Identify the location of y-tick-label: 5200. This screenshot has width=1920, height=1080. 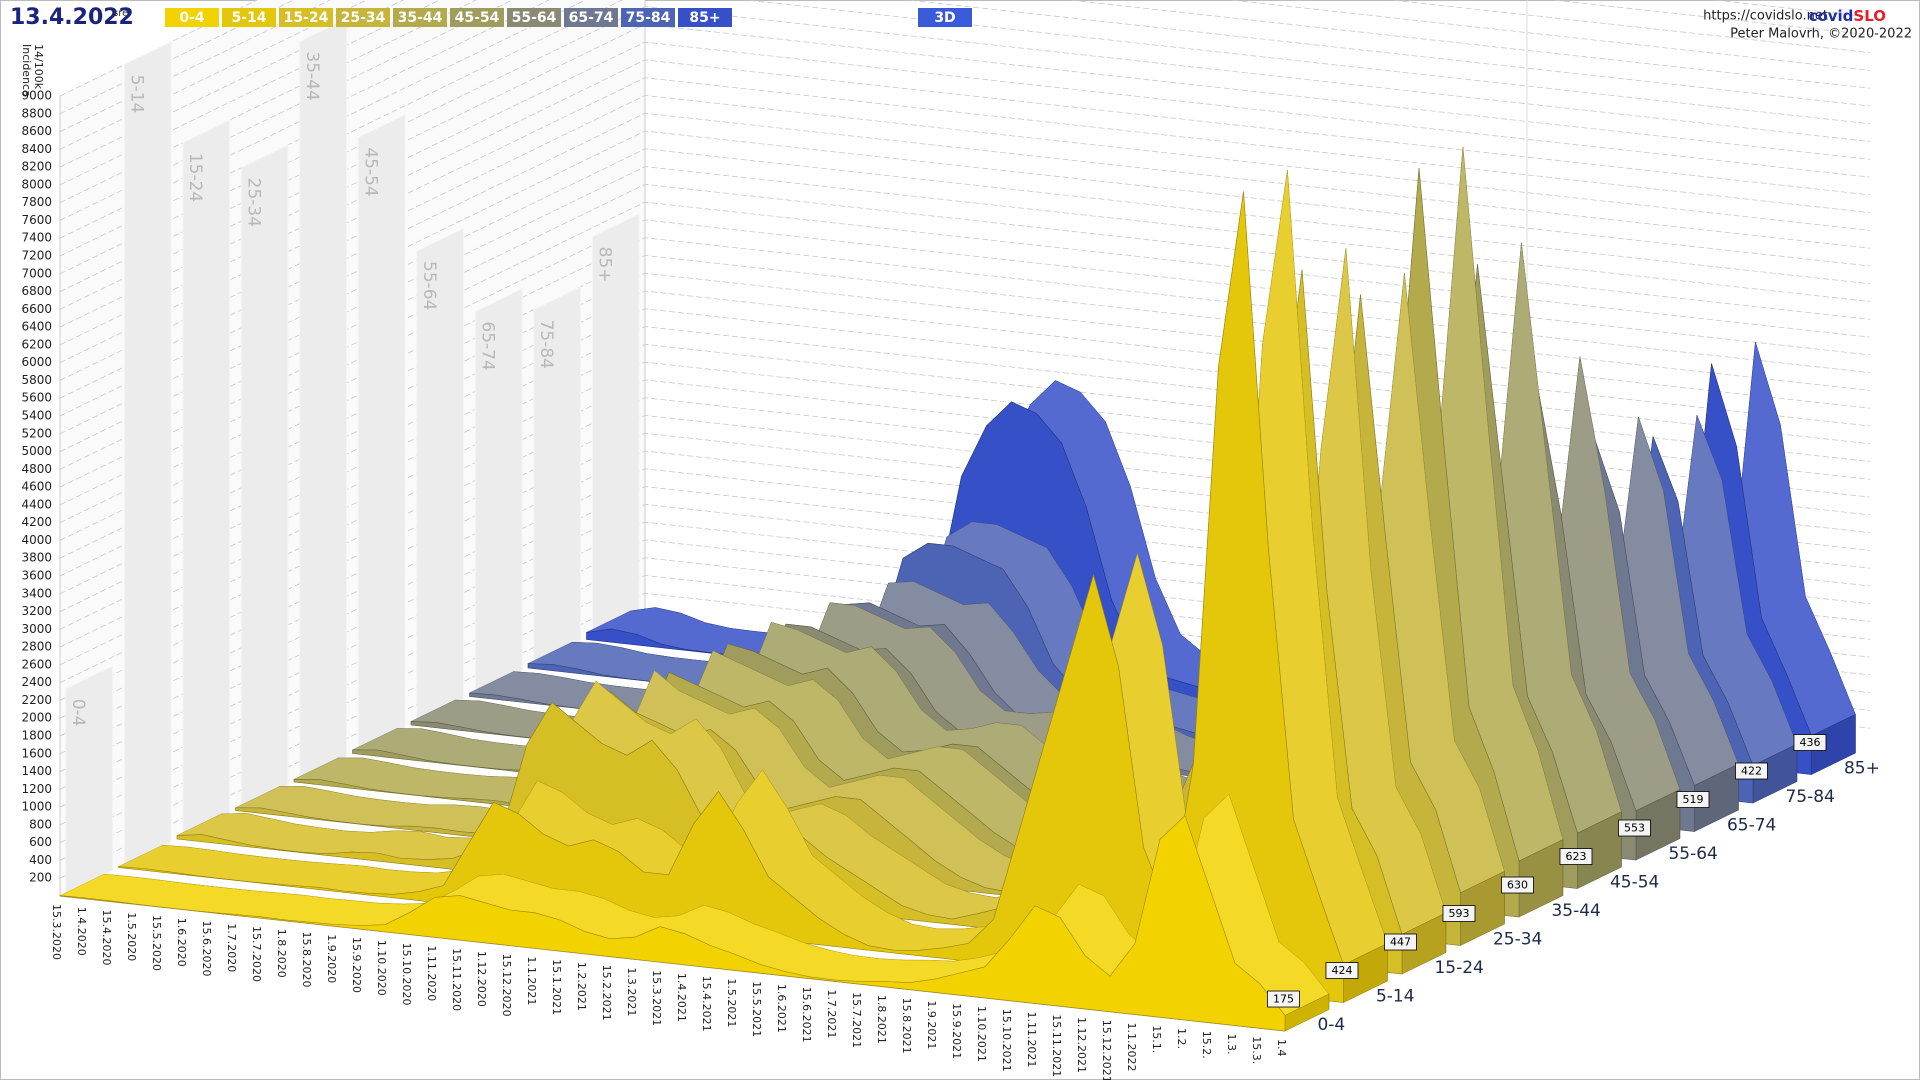
(36, 433).